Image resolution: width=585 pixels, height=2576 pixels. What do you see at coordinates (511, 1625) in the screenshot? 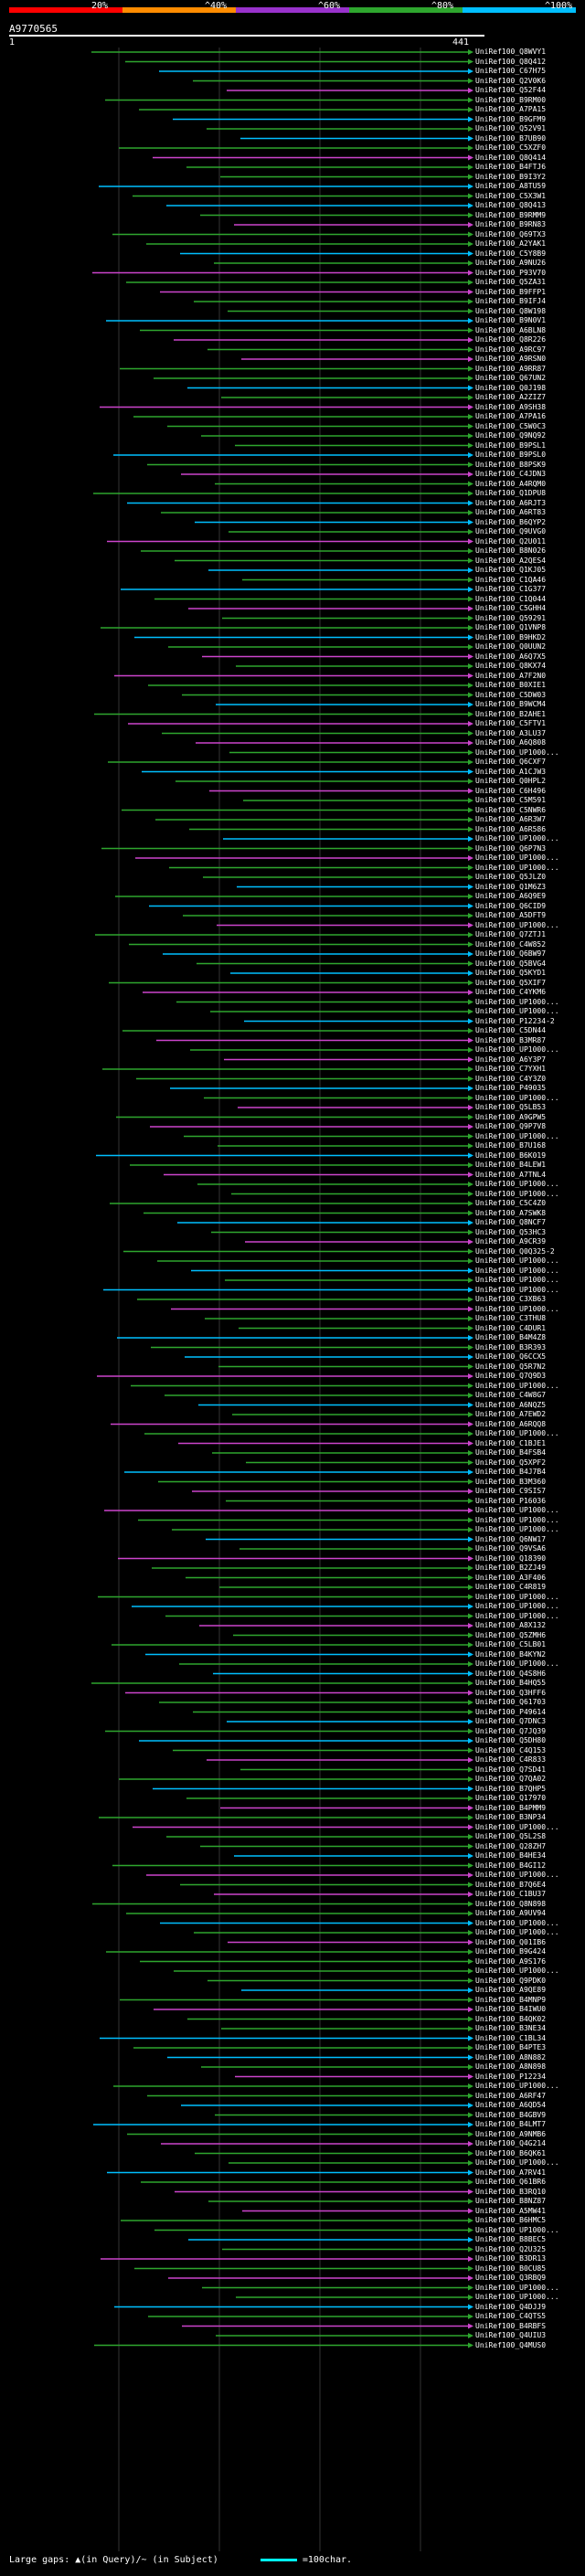
I see `hit-label: UniRef100_A8X132` at bounding box center [511, 1625].